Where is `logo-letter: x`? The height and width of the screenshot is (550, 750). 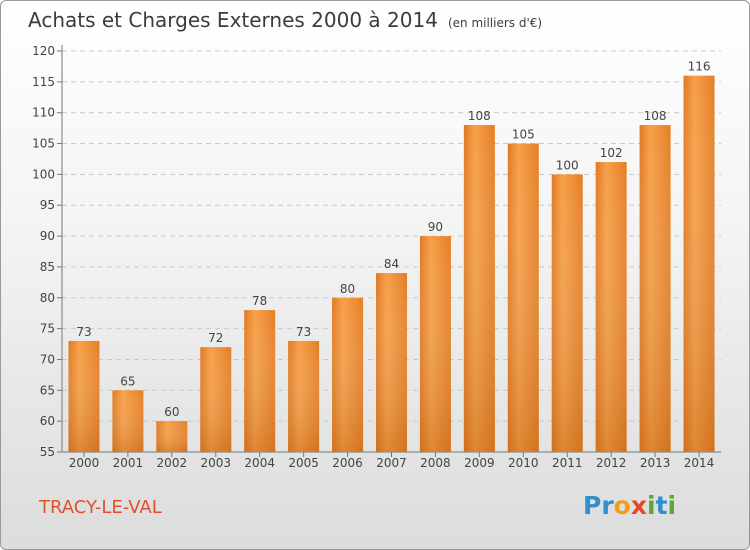 logo-letter: x is located at coordinates (638, 505).